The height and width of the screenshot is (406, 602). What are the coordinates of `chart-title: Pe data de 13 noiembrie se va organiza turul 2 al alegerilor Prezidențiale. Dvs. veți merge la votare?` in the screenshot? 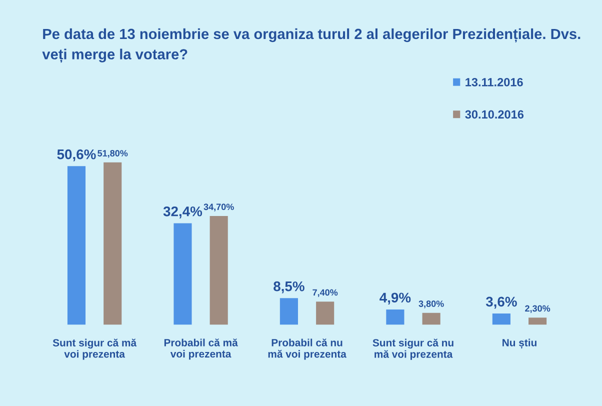 It's located at (311, 45).